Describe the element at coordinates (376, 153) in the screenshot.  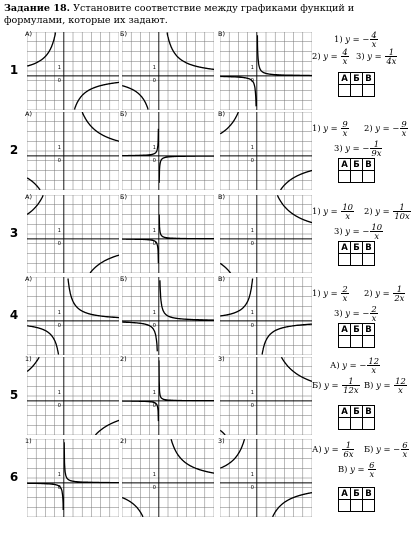
I see `denominator: 9x` at that location.